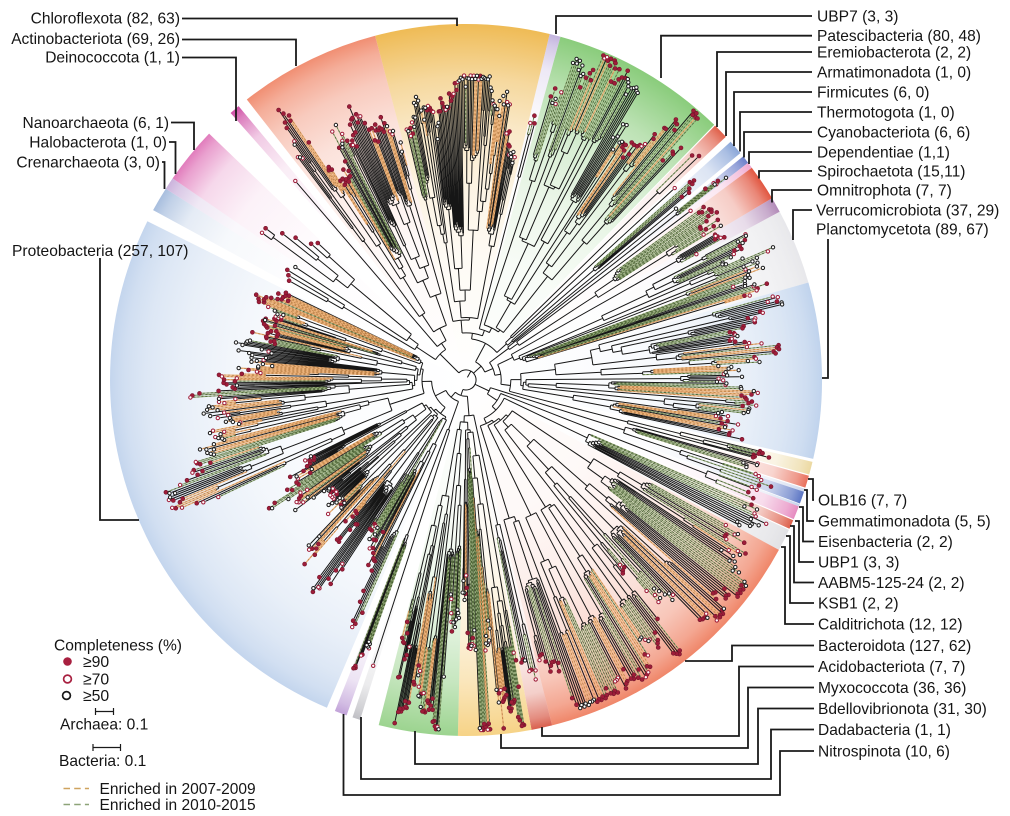 This screenshot has width=1010, height=816. I want to click on svg-text: Omnitrophota (7, 7), so click(884, 191).